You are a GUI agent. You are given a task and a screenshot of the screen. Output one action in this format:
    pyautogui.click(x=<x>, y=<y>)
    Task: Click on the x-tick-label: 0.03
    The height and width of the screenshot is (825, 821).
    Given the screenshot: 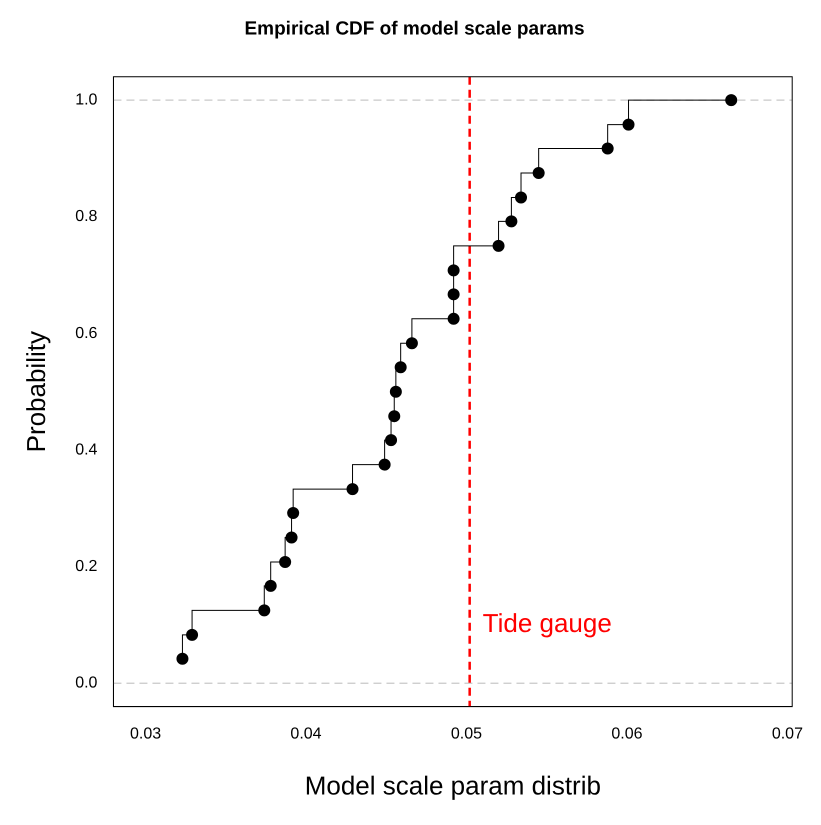 What is the action you would take?
    pyautogui.click(x=146, y=734)
    